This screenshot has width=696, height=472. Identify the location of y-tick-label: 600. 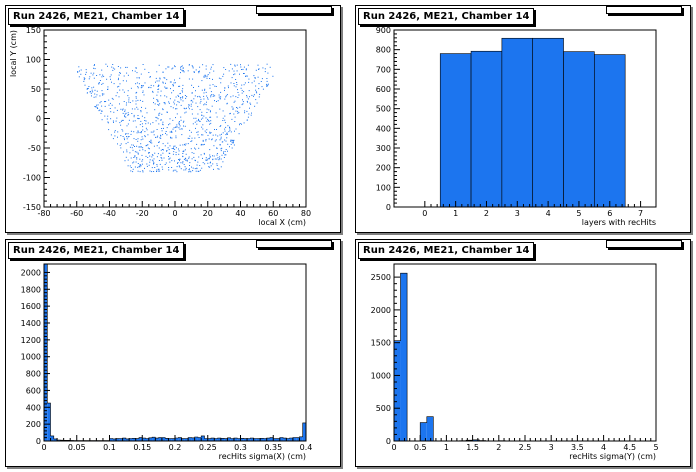
(383, 89).